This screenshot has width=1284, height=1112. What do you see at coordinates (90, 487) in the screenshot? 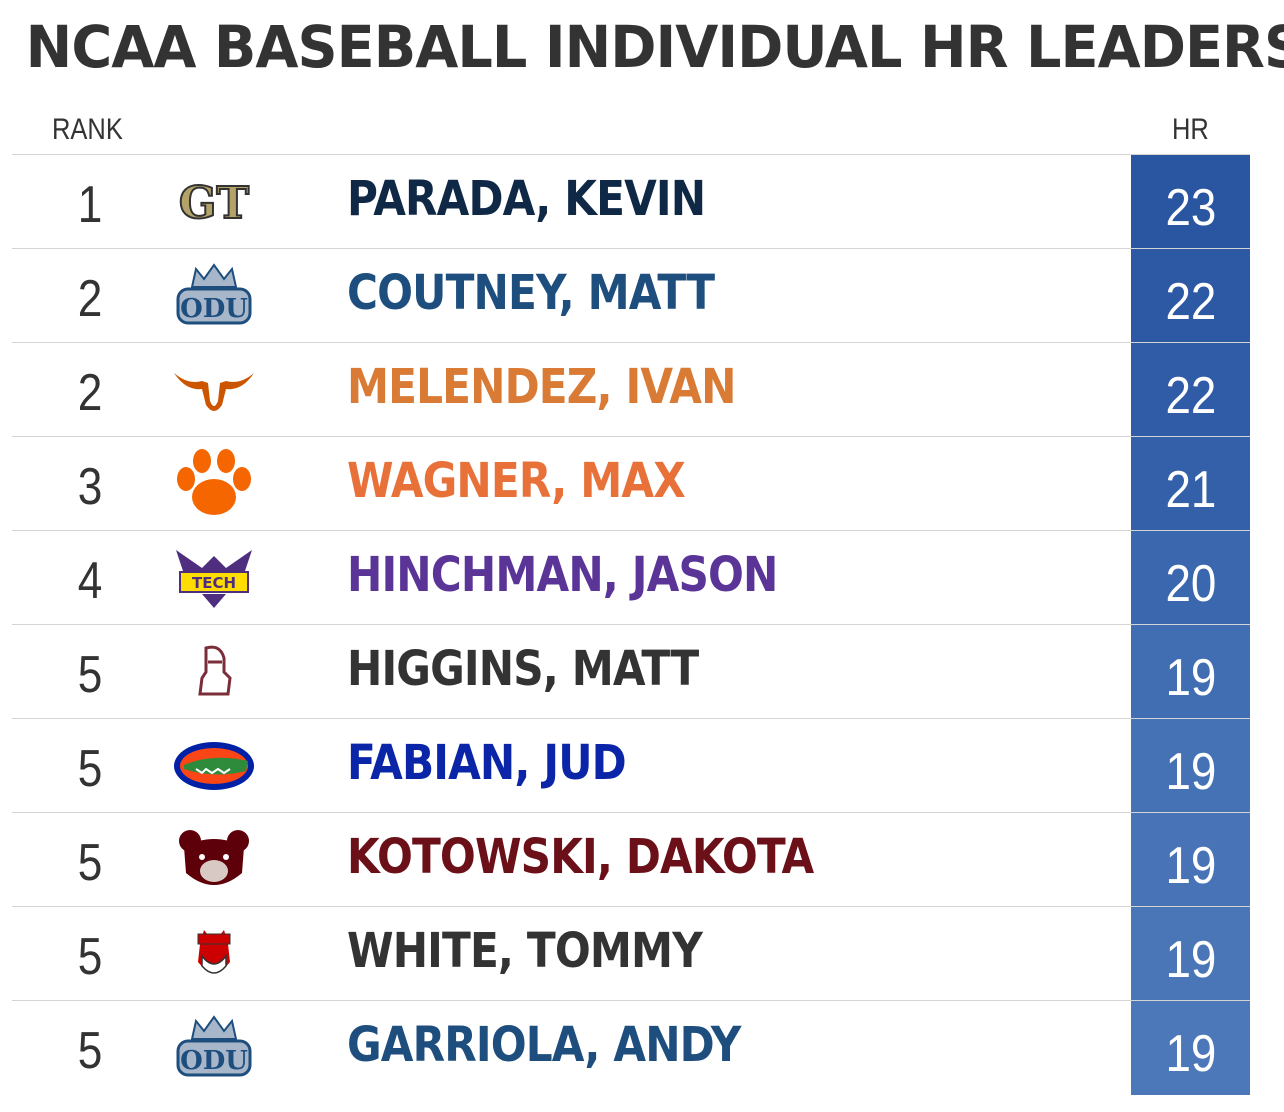
I see `rank-cell: 3` at bounding box center [90, 487].